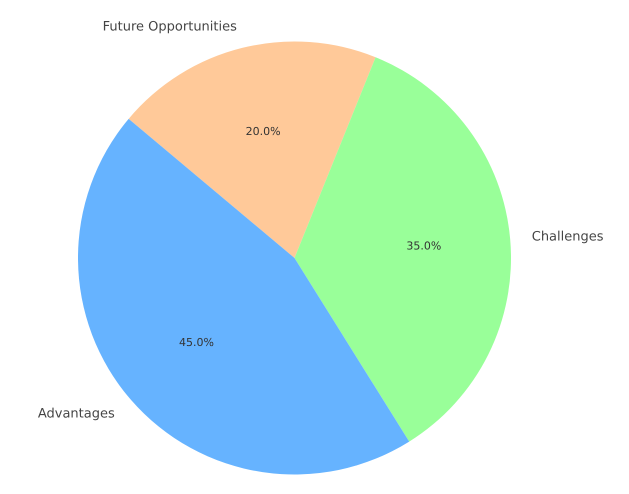  Describe the element at coordinates (76, 414) in the screenshot. I see `slice-label: Advantages` at that location.